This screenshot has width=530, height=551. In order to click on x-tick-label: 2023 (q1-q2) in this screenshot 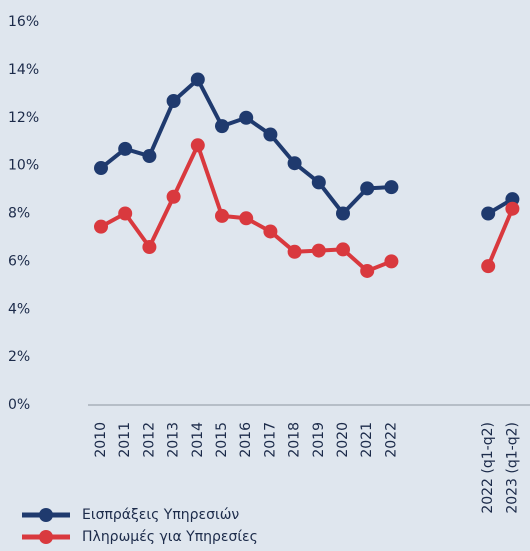, I will do `click(512, 468)`.